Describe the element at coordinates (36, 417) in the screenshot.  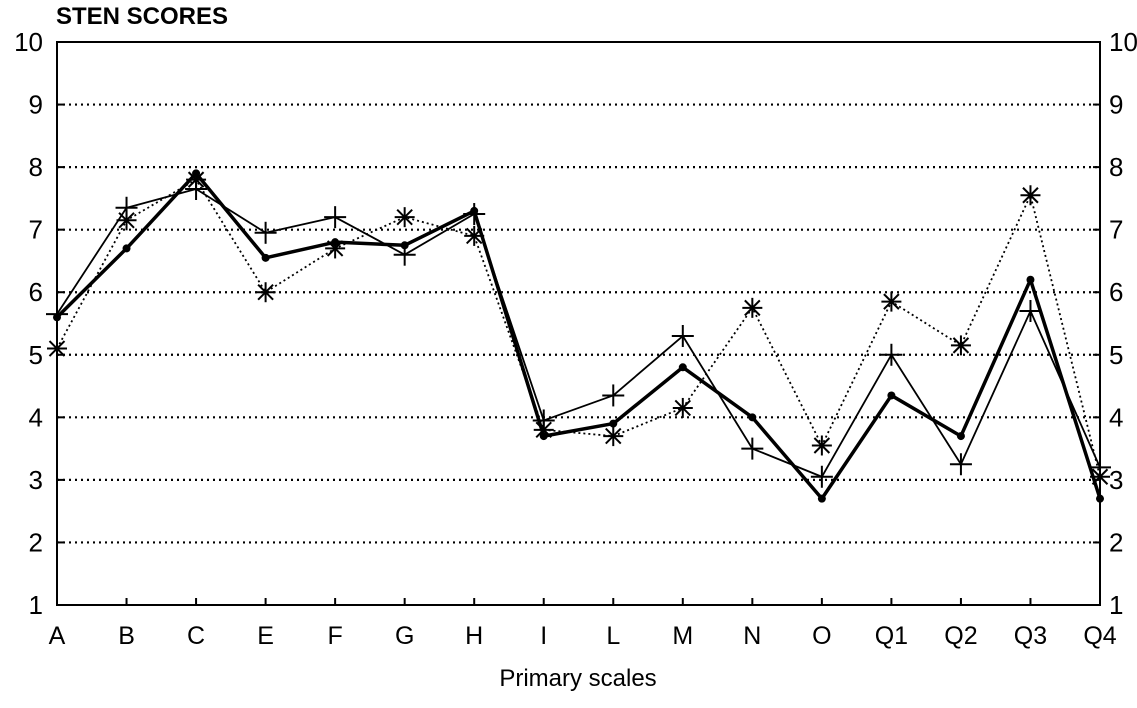
I see `y-tick-label-left: 4` at that location.